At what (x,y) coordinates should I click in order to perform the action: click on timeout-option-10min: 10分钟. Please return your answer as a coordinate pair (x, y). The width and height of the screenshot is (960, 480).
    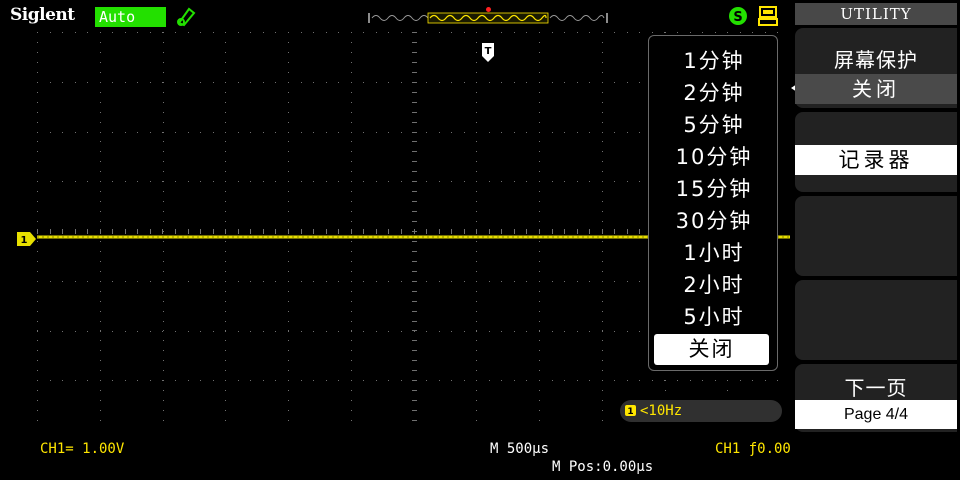
    Looking at the image, I should click on (714, 157).